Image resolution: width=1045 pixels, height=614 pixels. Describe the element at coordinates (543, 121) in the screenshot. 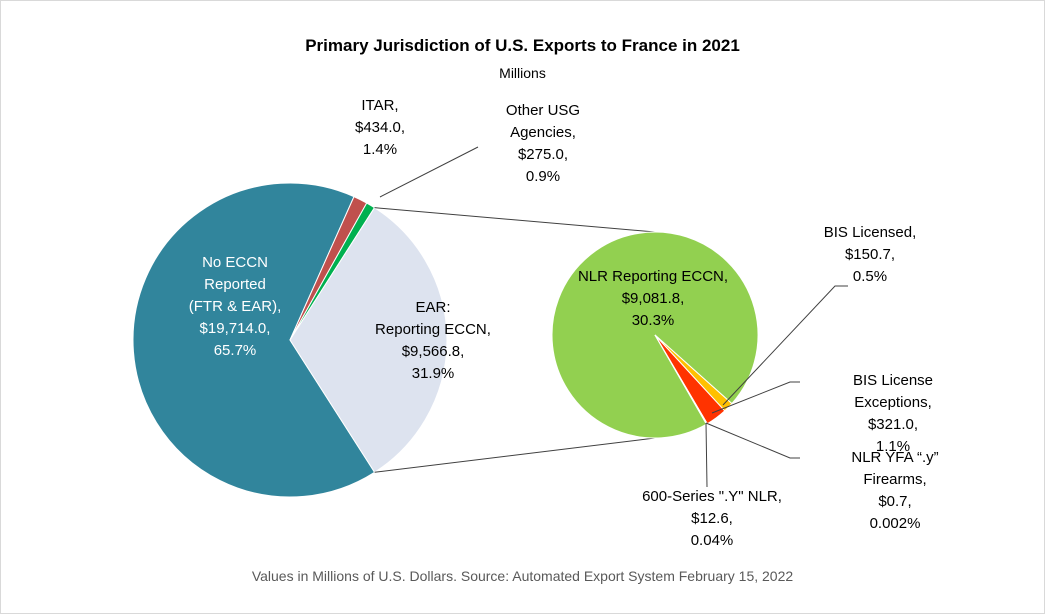

I see `slice-name: Other USG Agencies,` at that location.